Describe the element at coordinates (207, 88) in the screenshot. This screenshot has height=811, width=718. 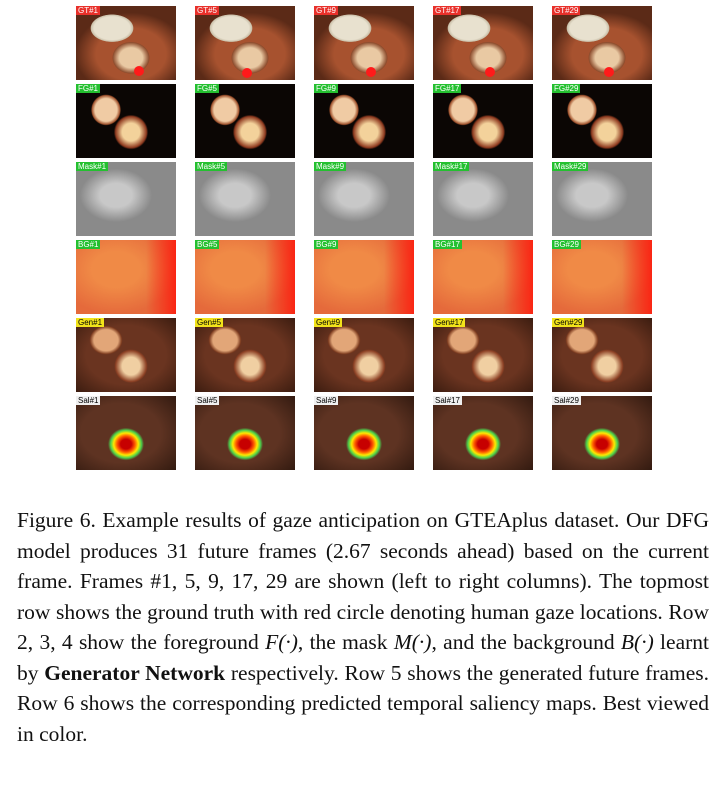
I see `frame-label: FG#5` at that location.